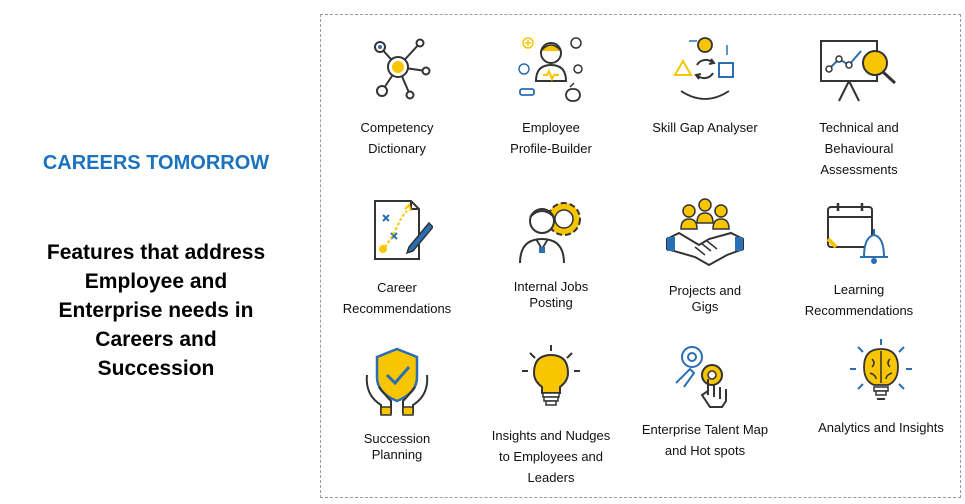 The width and height of the screenshot is (965, 504). What do you see at coordinates (703, 68) in the screenshot?
I see `cycle-shapes-icon` at bounding box center [703, 68].